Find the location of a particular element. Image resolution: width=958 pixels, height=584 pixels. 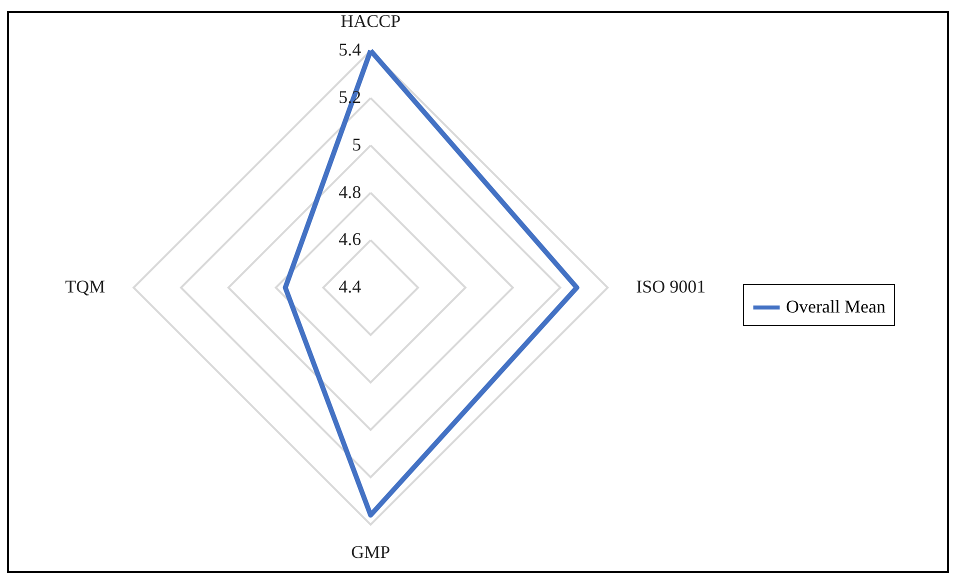

y-tick-label: 5.4 is located at coordinates (350, 50).